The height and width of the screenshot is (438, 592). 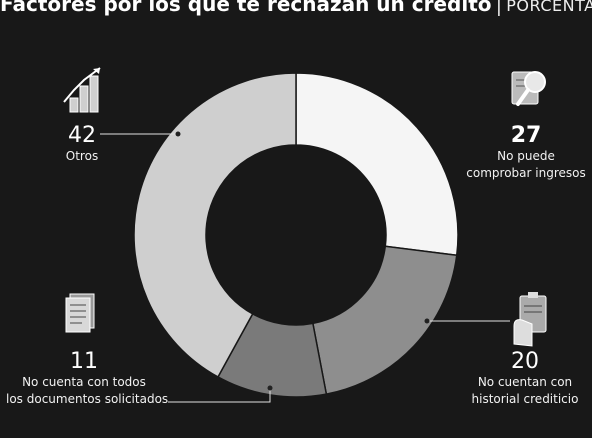 What do you see at coordinates (82, 135) in the screenshot?
I see `label-otros-value: 42` at bounding box center [82, 135].